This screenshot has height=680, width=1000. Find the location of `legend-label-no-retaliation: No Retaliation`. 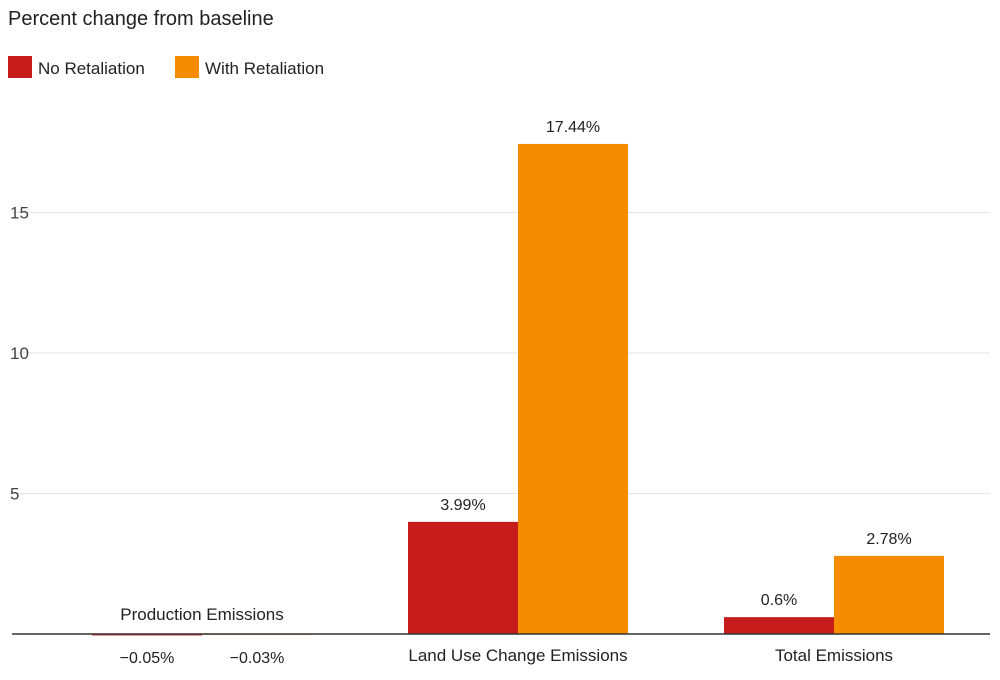

legend-label-no-retaliation: No Retaliation is located at coordinates (91, 68).